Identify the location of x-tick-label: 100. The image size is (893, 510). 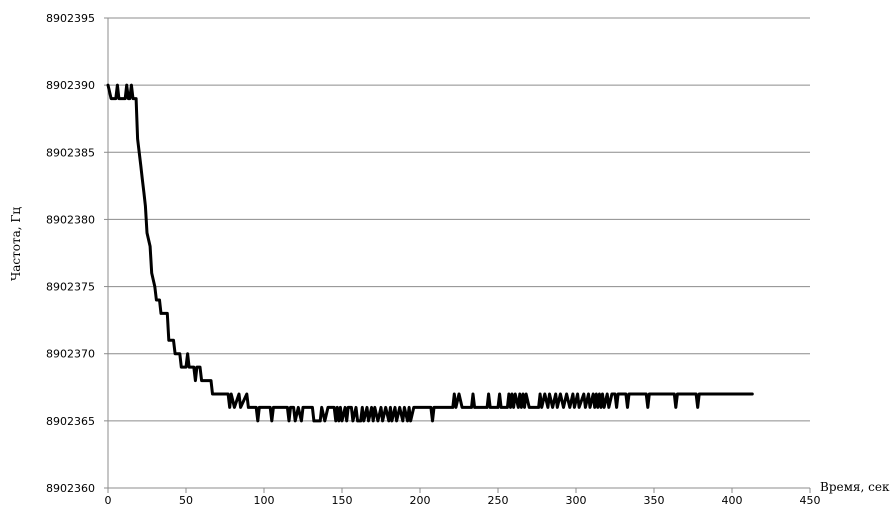
(264, 500).